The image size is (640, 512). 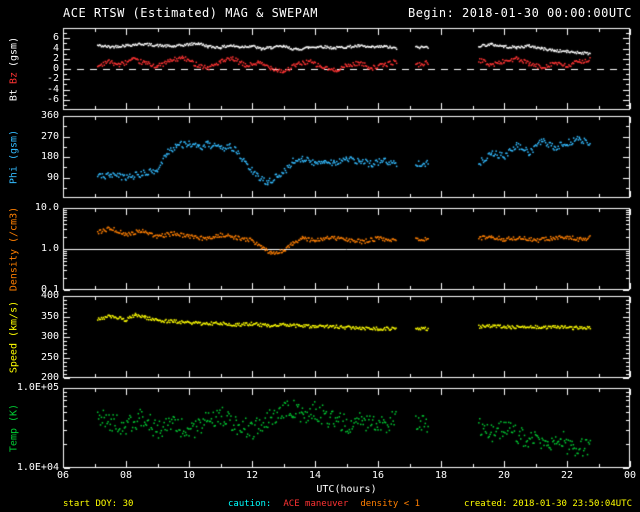 I want to click on caution-group: caution: ACE maneuver density < 1, so click(x=324, y=504).